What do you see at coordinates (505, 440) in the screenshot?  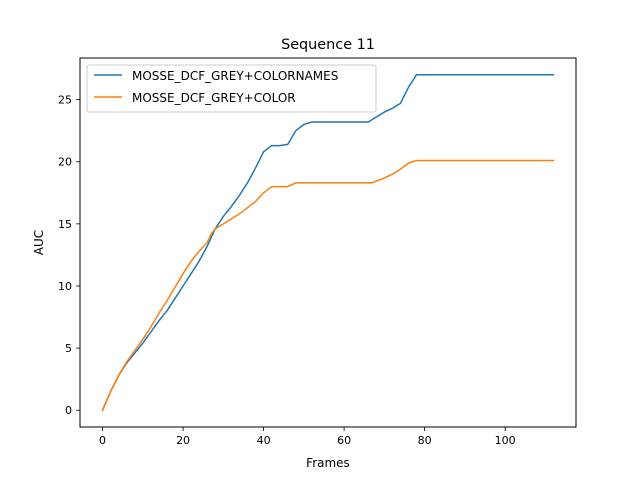 I see `x-tick-label: 100` at bounding box center [505, 440].